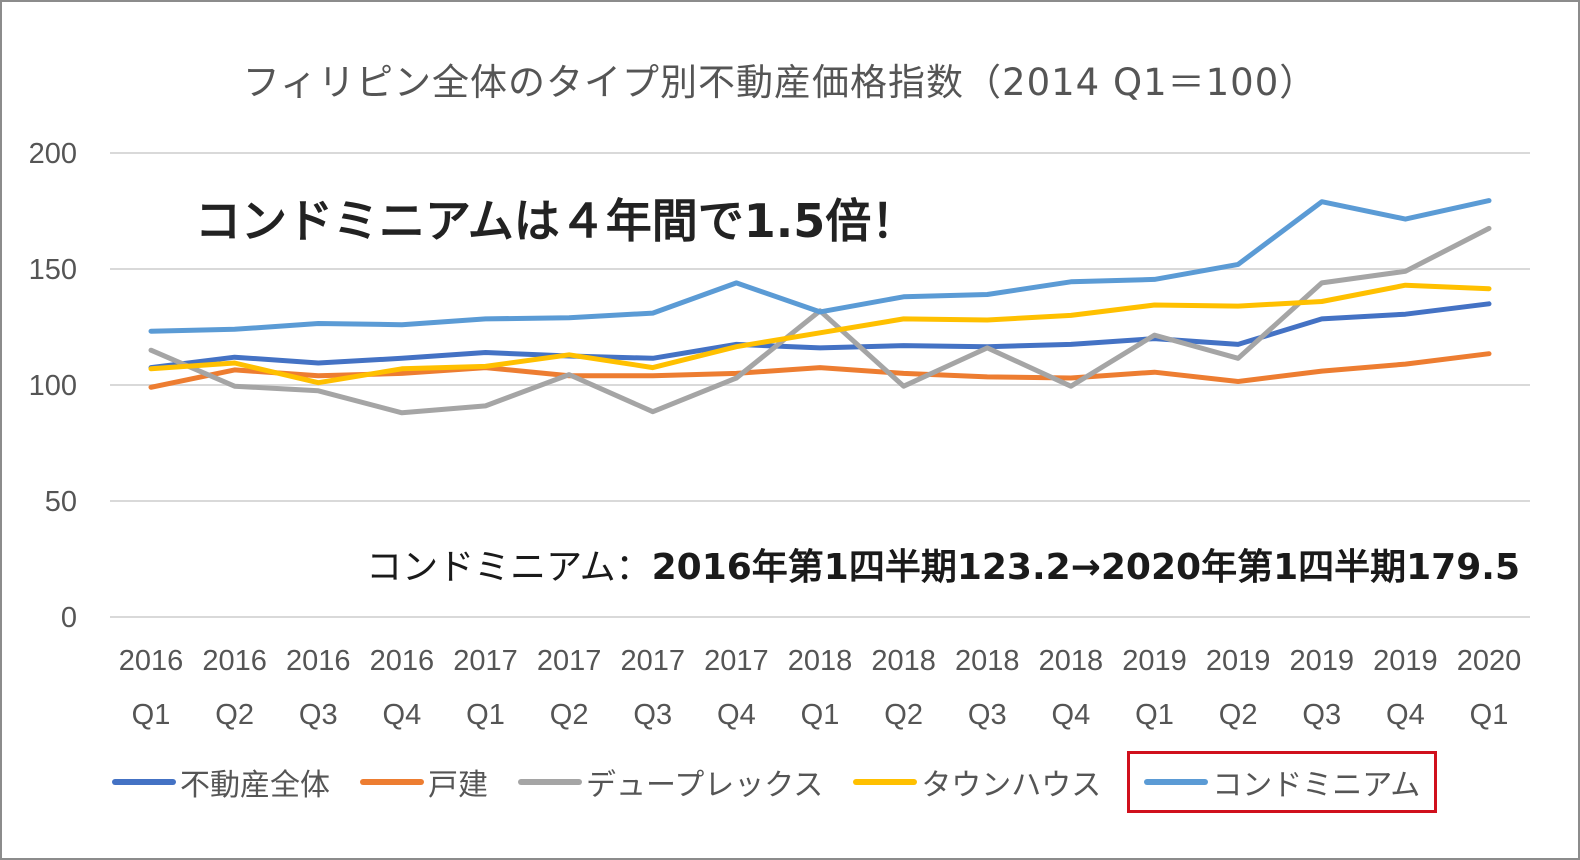 This screenshot has height=860, width=1580. I want to click on legend-item-2: 戸建, so click(424, 782).